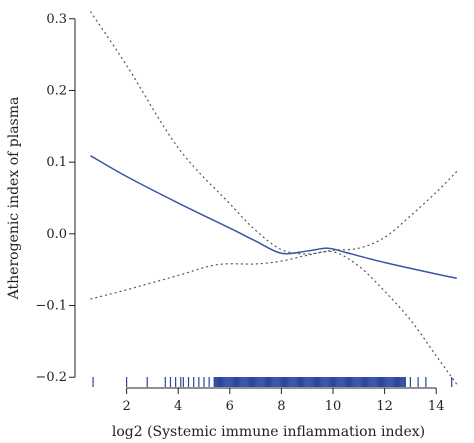 This screenshot has height=443, width=474. I want to click on y-tick-label: 0.1, so click(56, 162).